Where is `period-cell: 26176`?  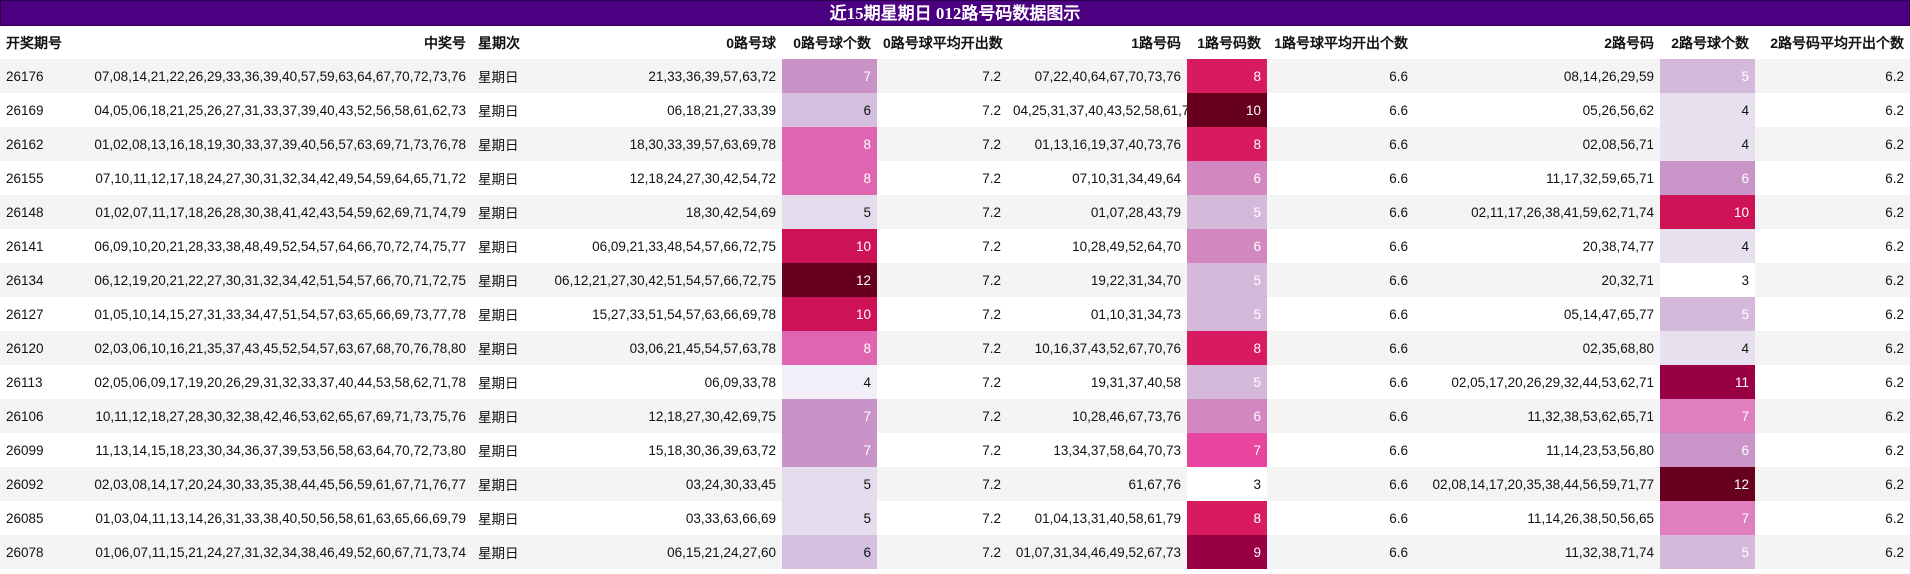 period-cell: 26176 is located at coordinates (36, 76).